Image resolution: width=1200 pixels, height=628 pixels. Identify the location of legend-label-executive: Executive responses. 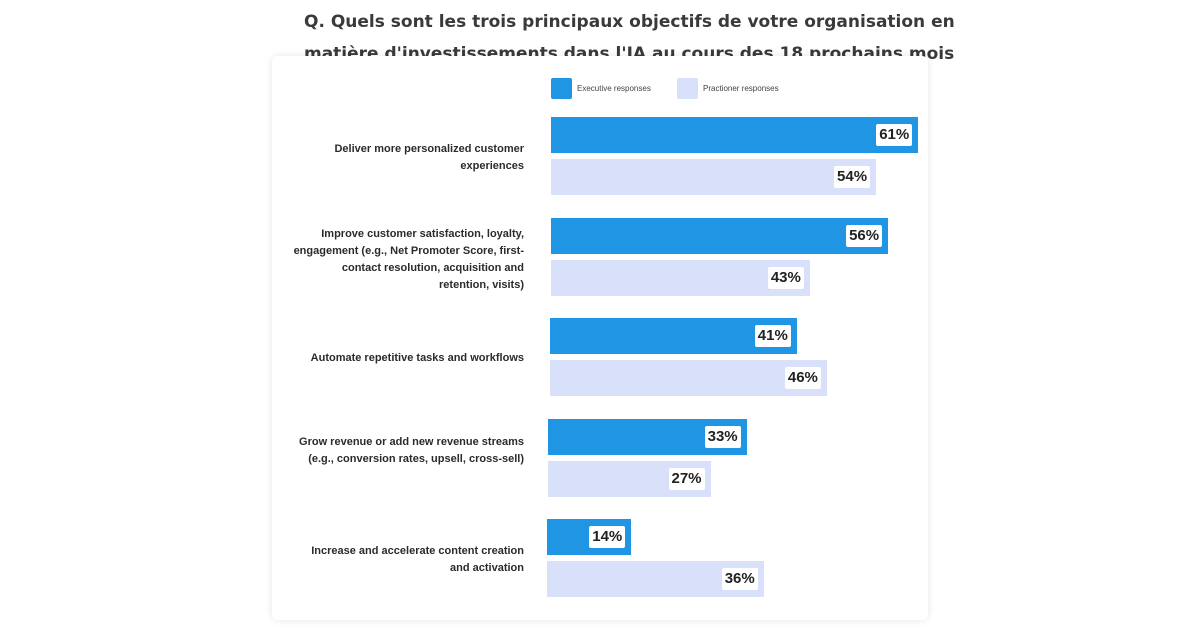
(614, 88).